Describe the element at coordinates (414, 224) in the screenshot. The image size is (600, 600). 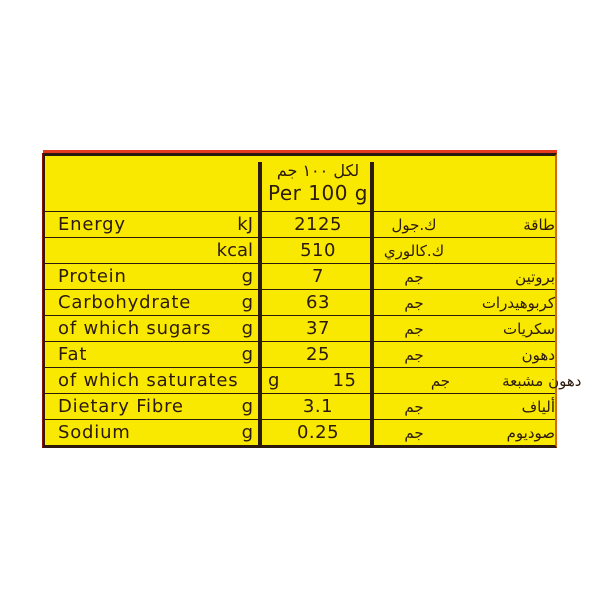
I see `nutrient-unit-arabic: ك.جول` at that location.